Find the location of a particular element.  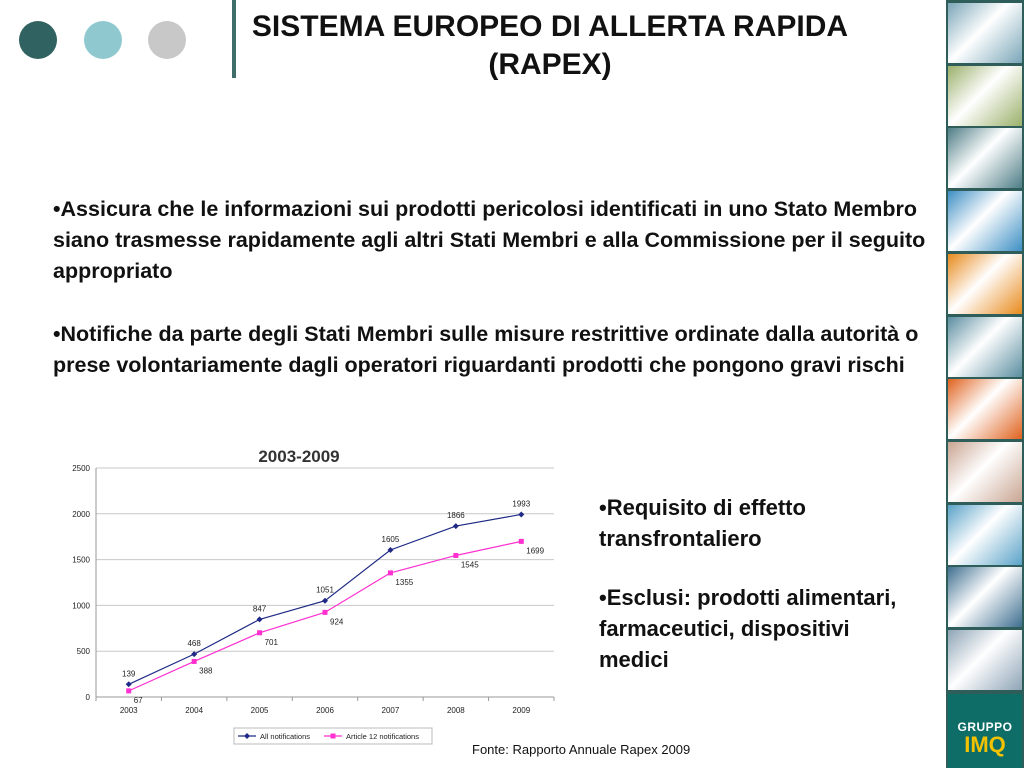

data-label: 1699 is located at coordinates (535, 550).